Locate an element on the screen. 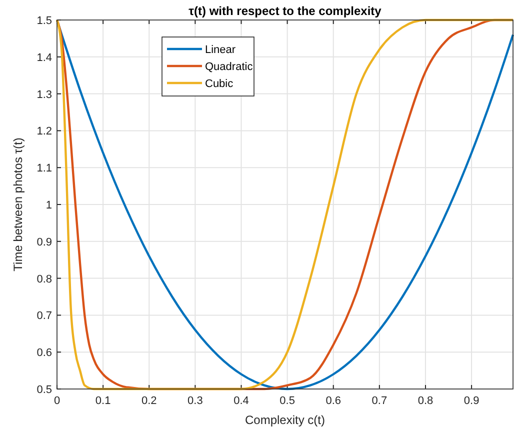  x-tick-label: 0.6 is located at coordinates (334, 401).